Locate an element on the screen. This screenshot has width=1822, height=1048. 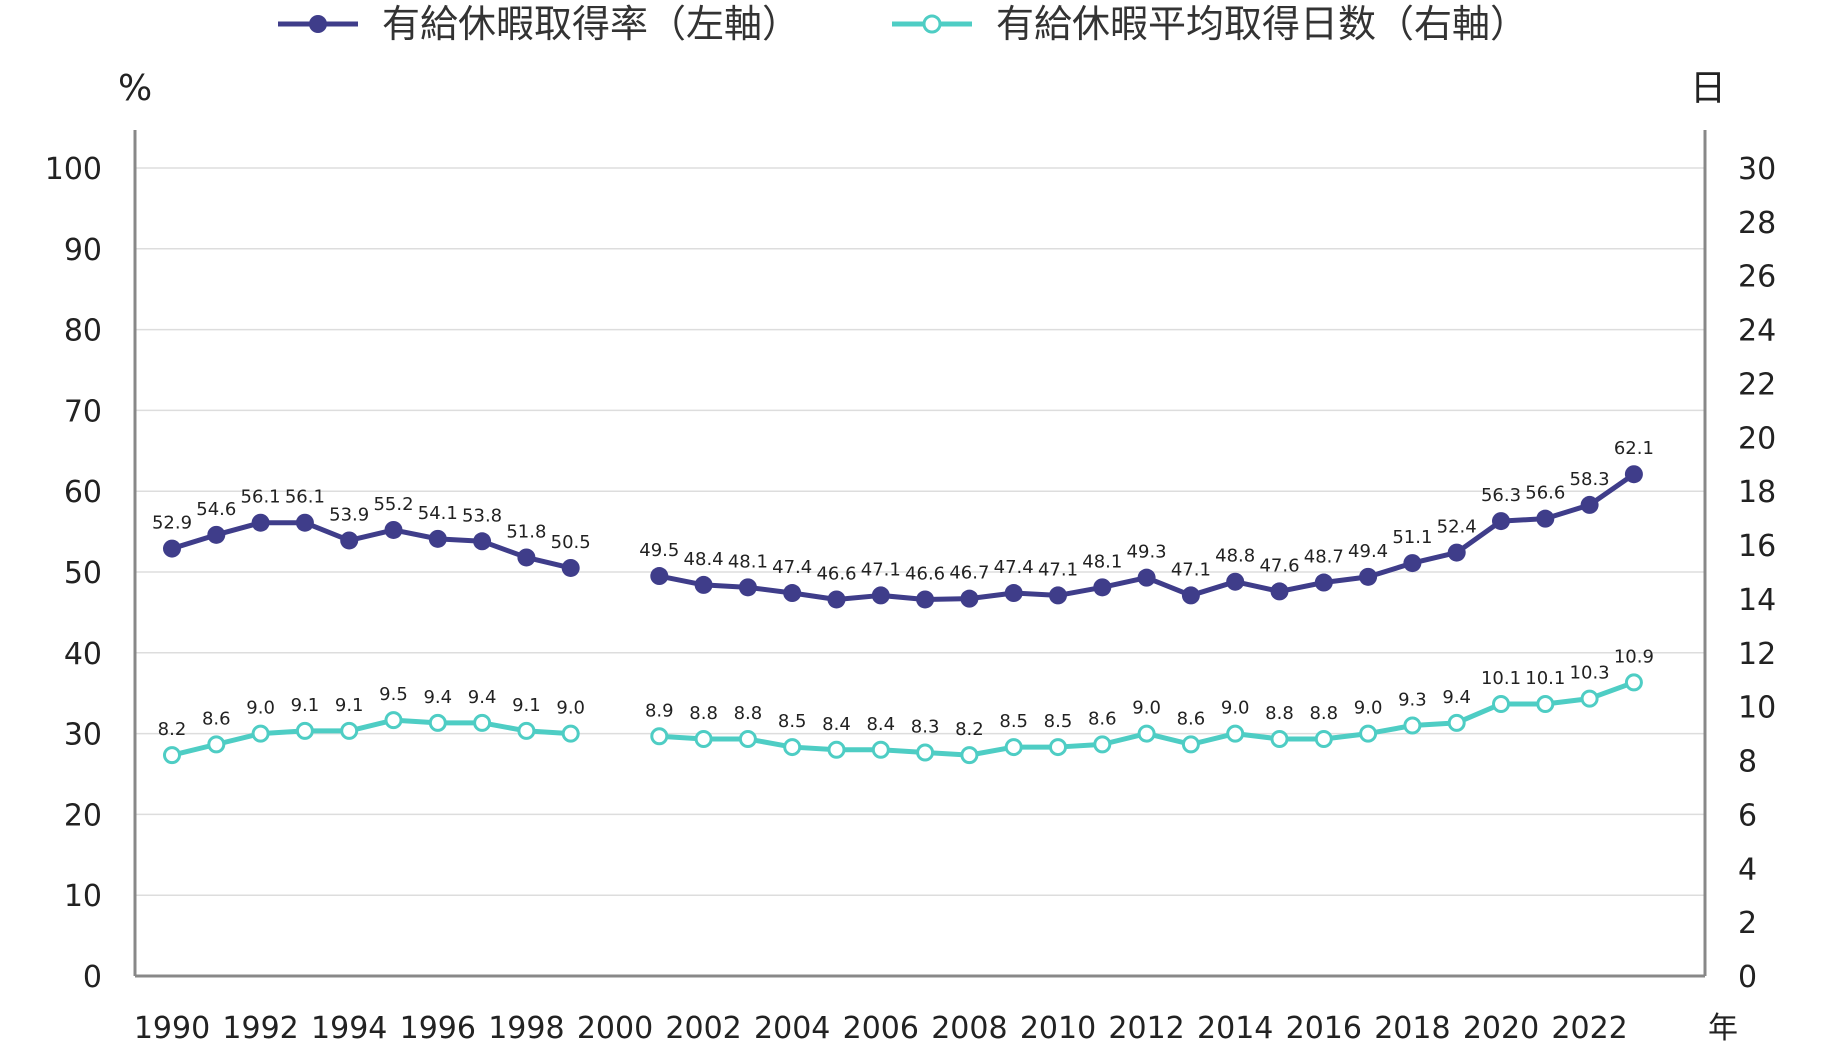
x-tick-label: 2006 is located at coordinates (881, 1028).